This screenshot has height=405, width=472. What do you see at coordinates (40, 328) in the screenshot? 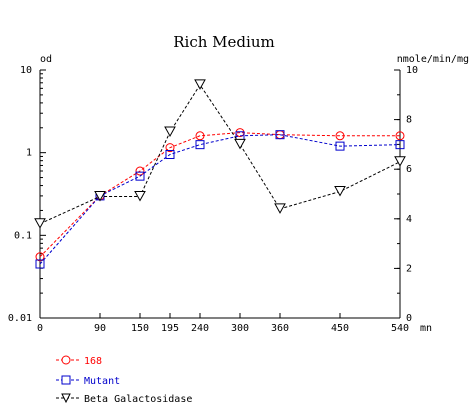
I see `x-tick-label: 0` at bounding box center [40, 328].